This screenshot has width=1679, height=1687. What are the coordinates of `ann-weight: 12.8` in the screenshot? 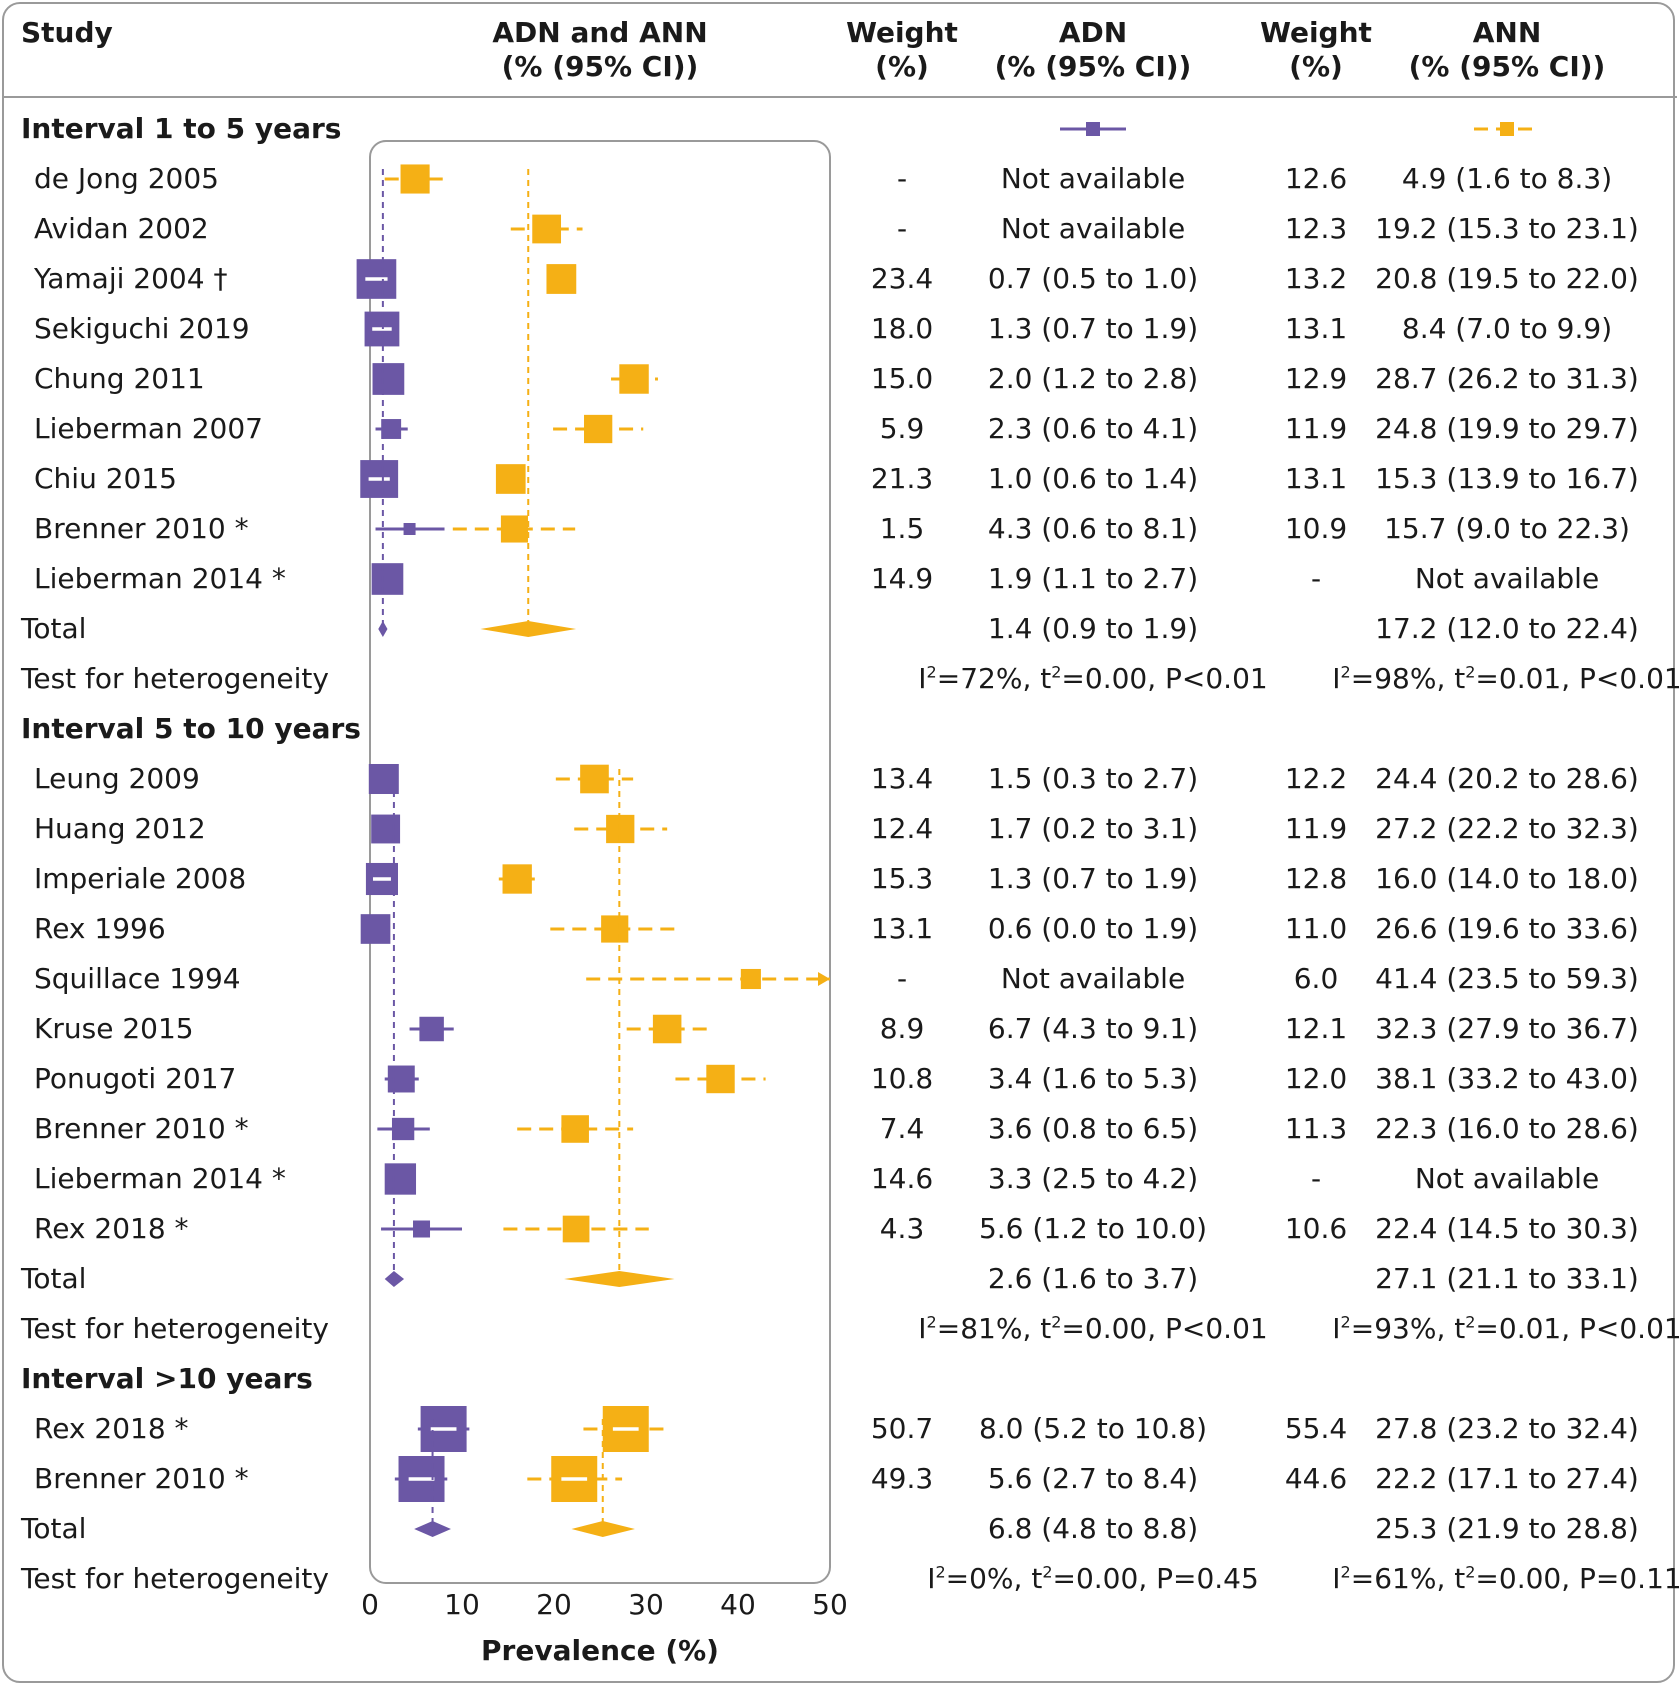 It's located at (1316, 878).